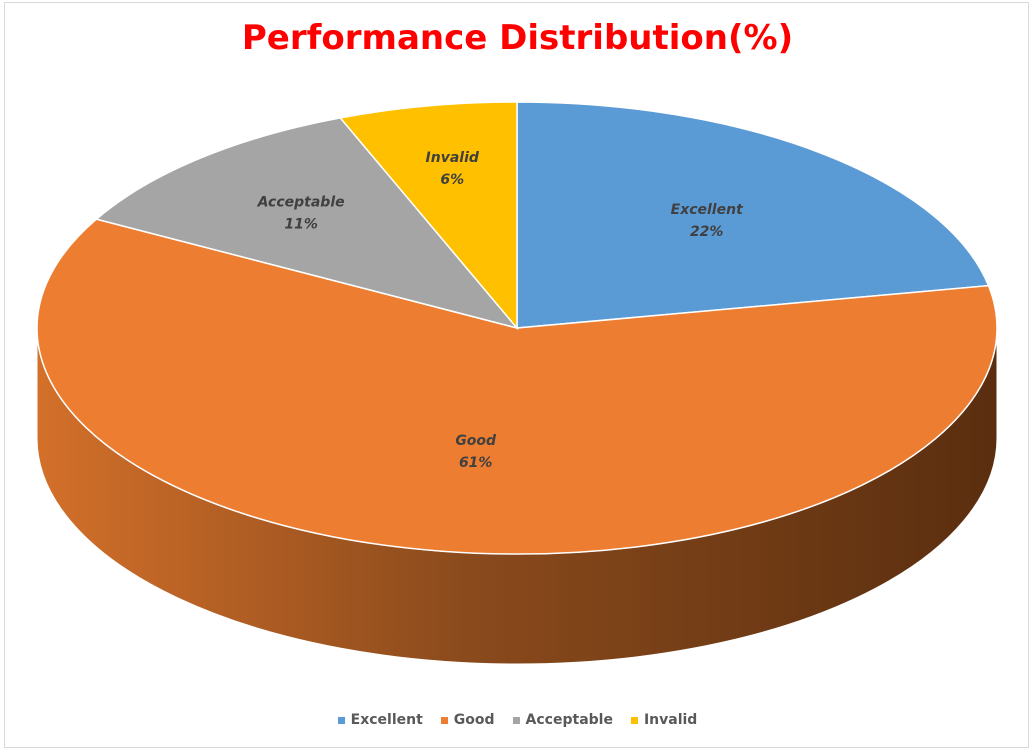  I want to click on legend-item-acceptable: Acceptable, so click(562, 720).